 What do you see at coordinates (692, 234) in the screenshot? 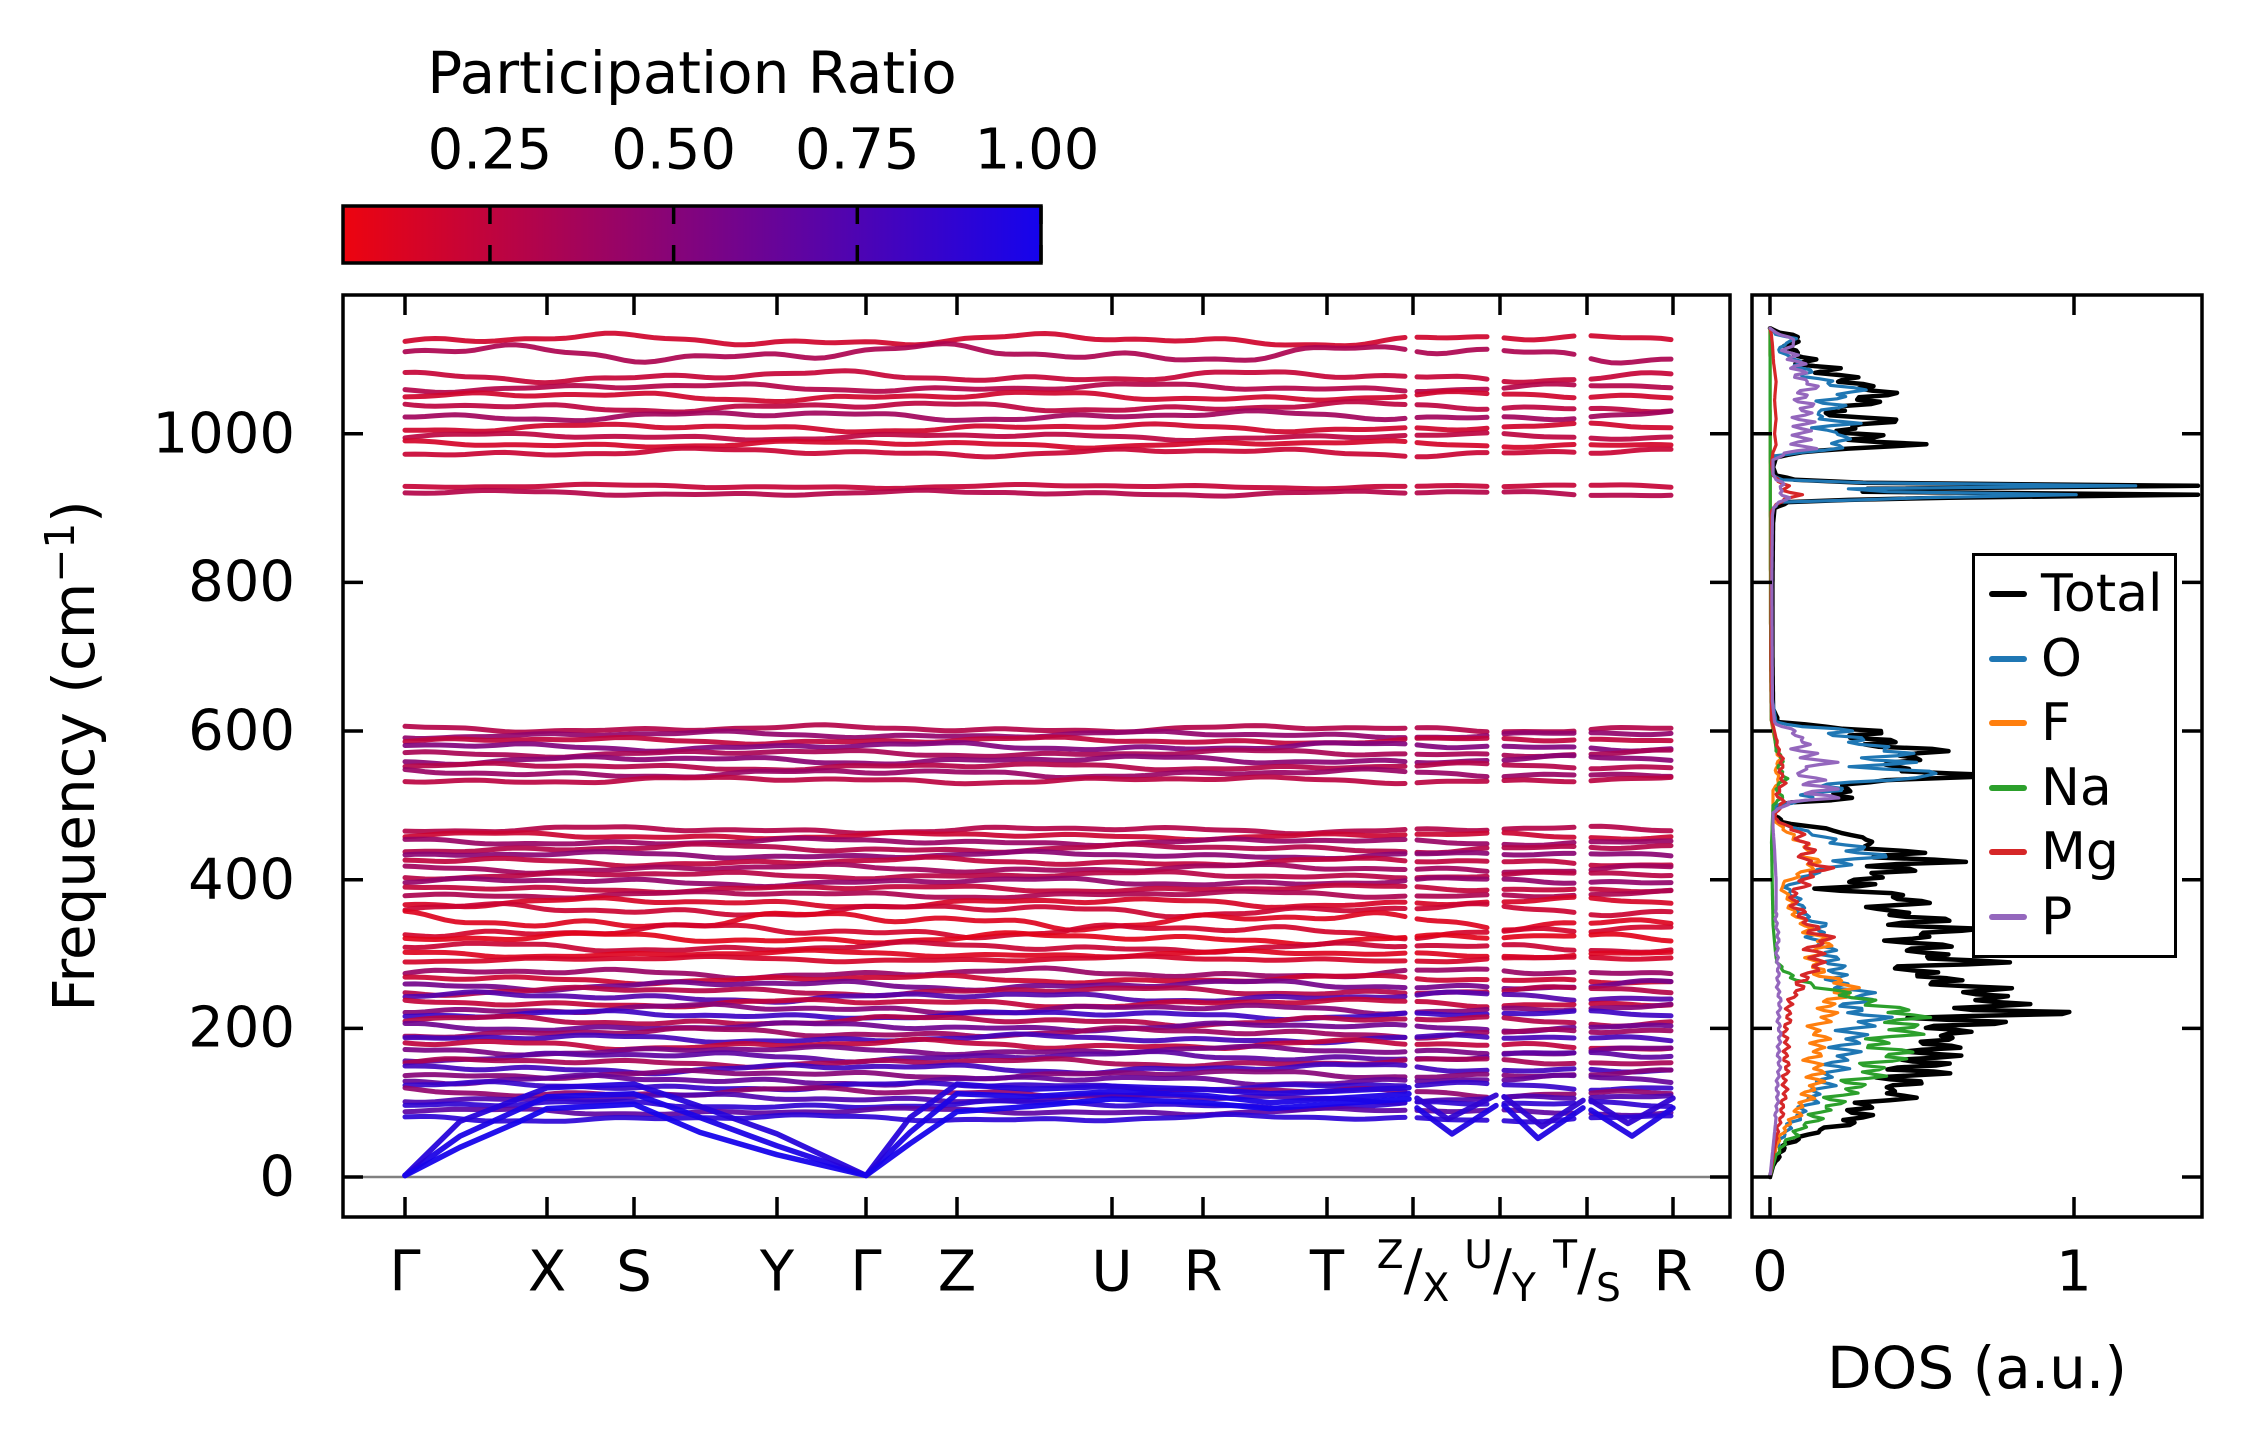
I see `colorbar` at bounding box center [692, 234].